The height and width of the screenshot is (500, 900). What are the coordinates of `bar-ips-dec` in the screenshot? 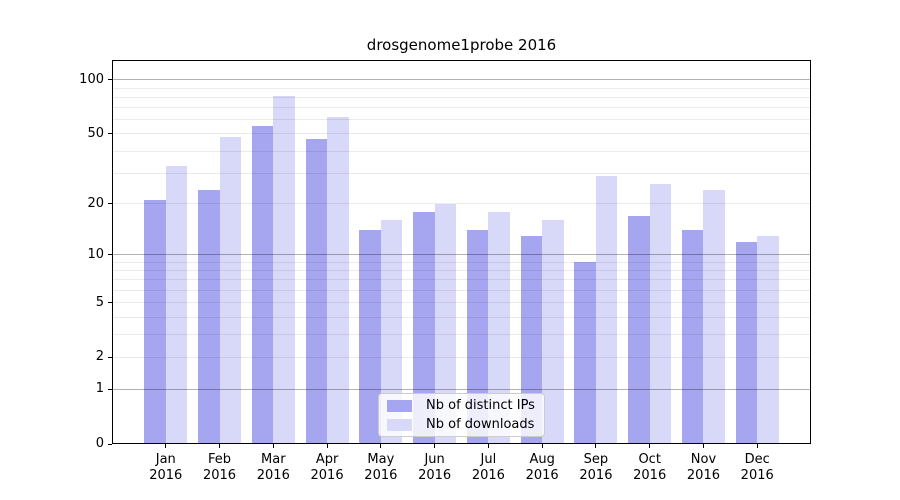 It's located at (746, 342).